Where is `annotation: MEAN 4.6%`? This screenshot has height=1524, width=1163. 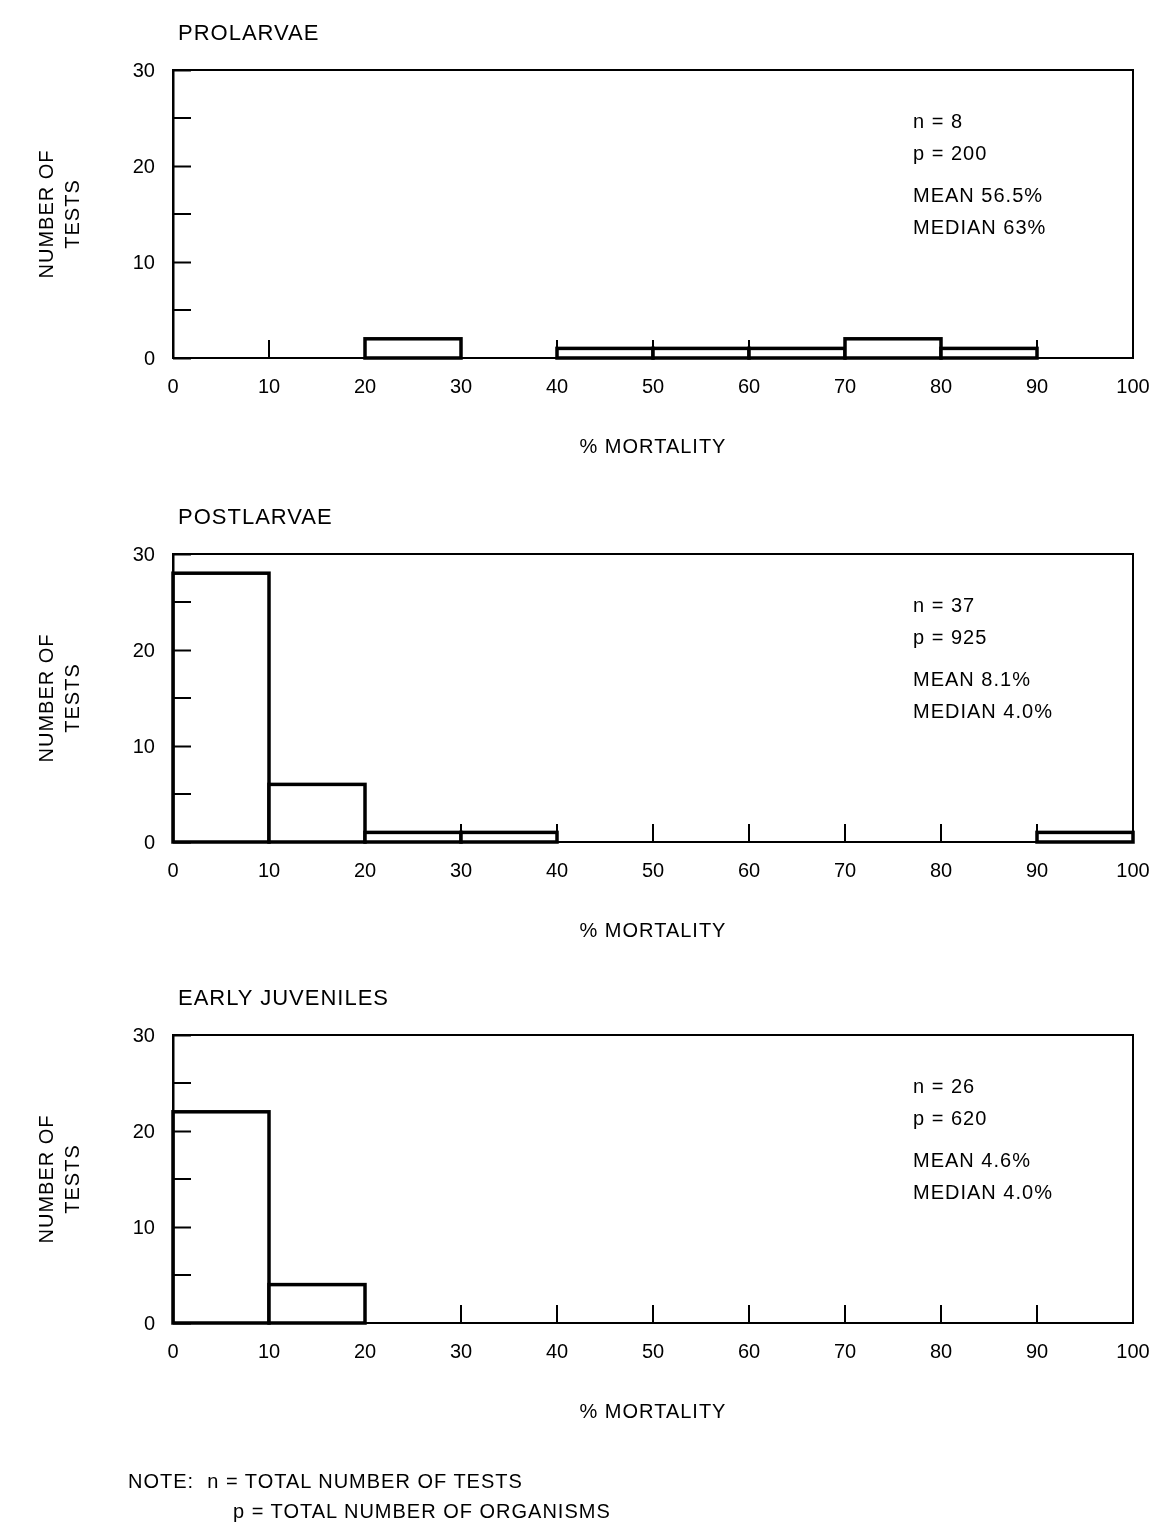
annotation: MEAN 4.6% is located at coordinates (972, 1160).